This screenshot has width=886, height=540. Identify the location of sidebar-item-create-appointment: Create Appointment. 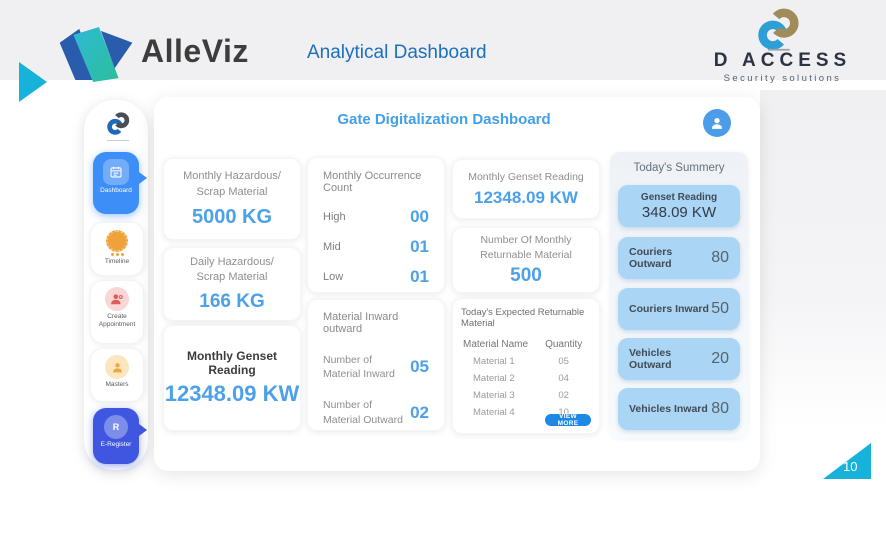
(117, 312).